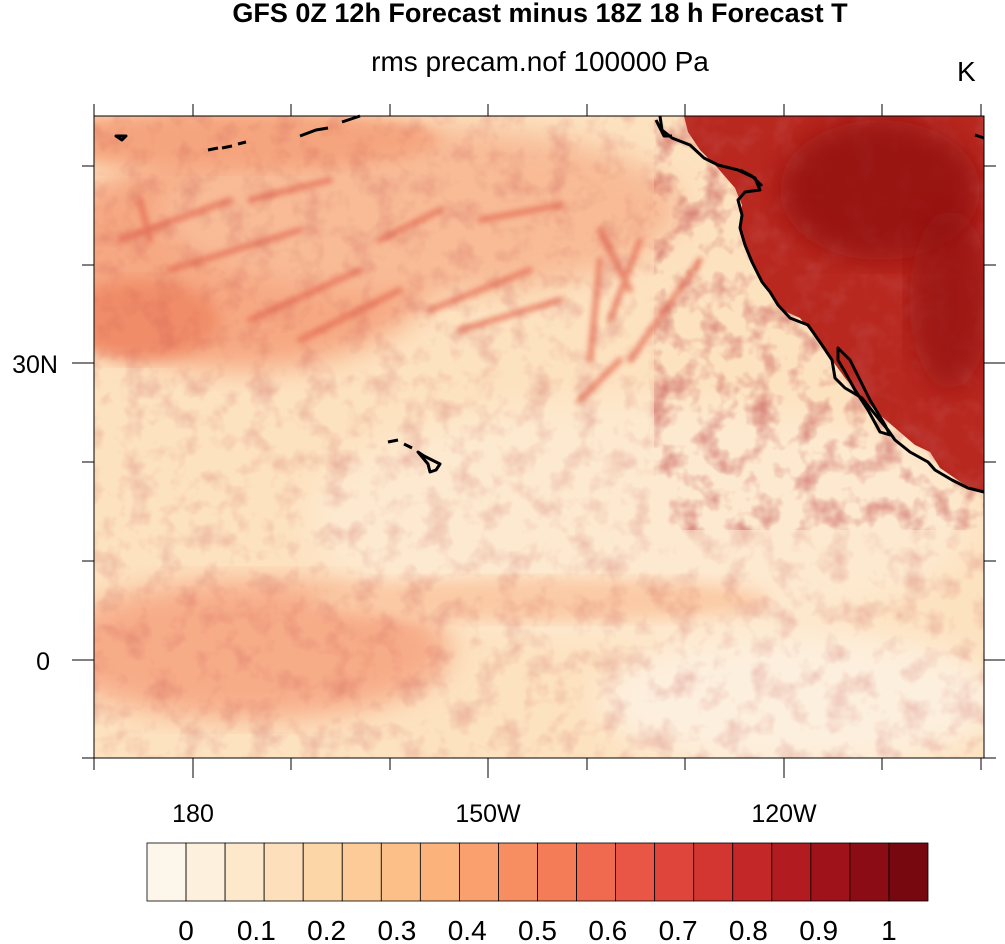 This screenshot has height=944, width=1005. I want to click on map-subtitle: rms precam.nof 100000 Pa, so click(540, 61).